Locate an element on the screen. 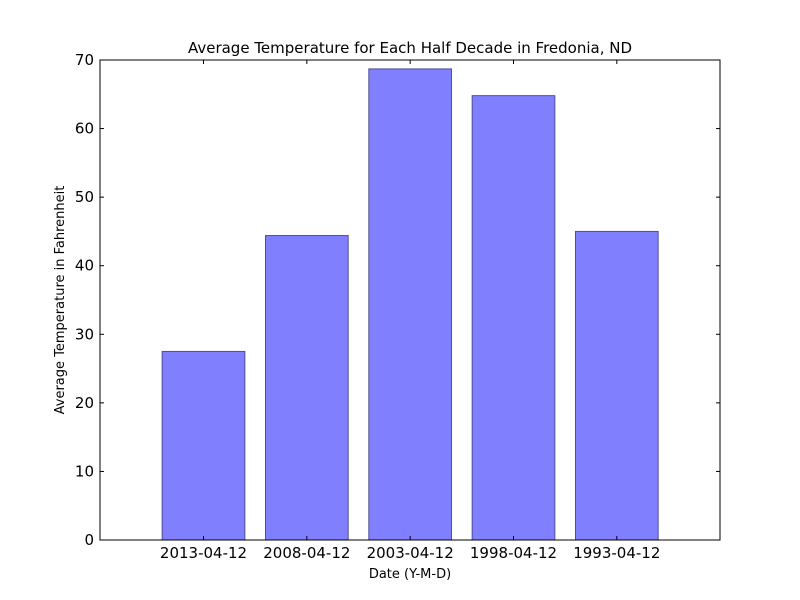  y-tick-label: 10 is located at coordinates (84, 471).